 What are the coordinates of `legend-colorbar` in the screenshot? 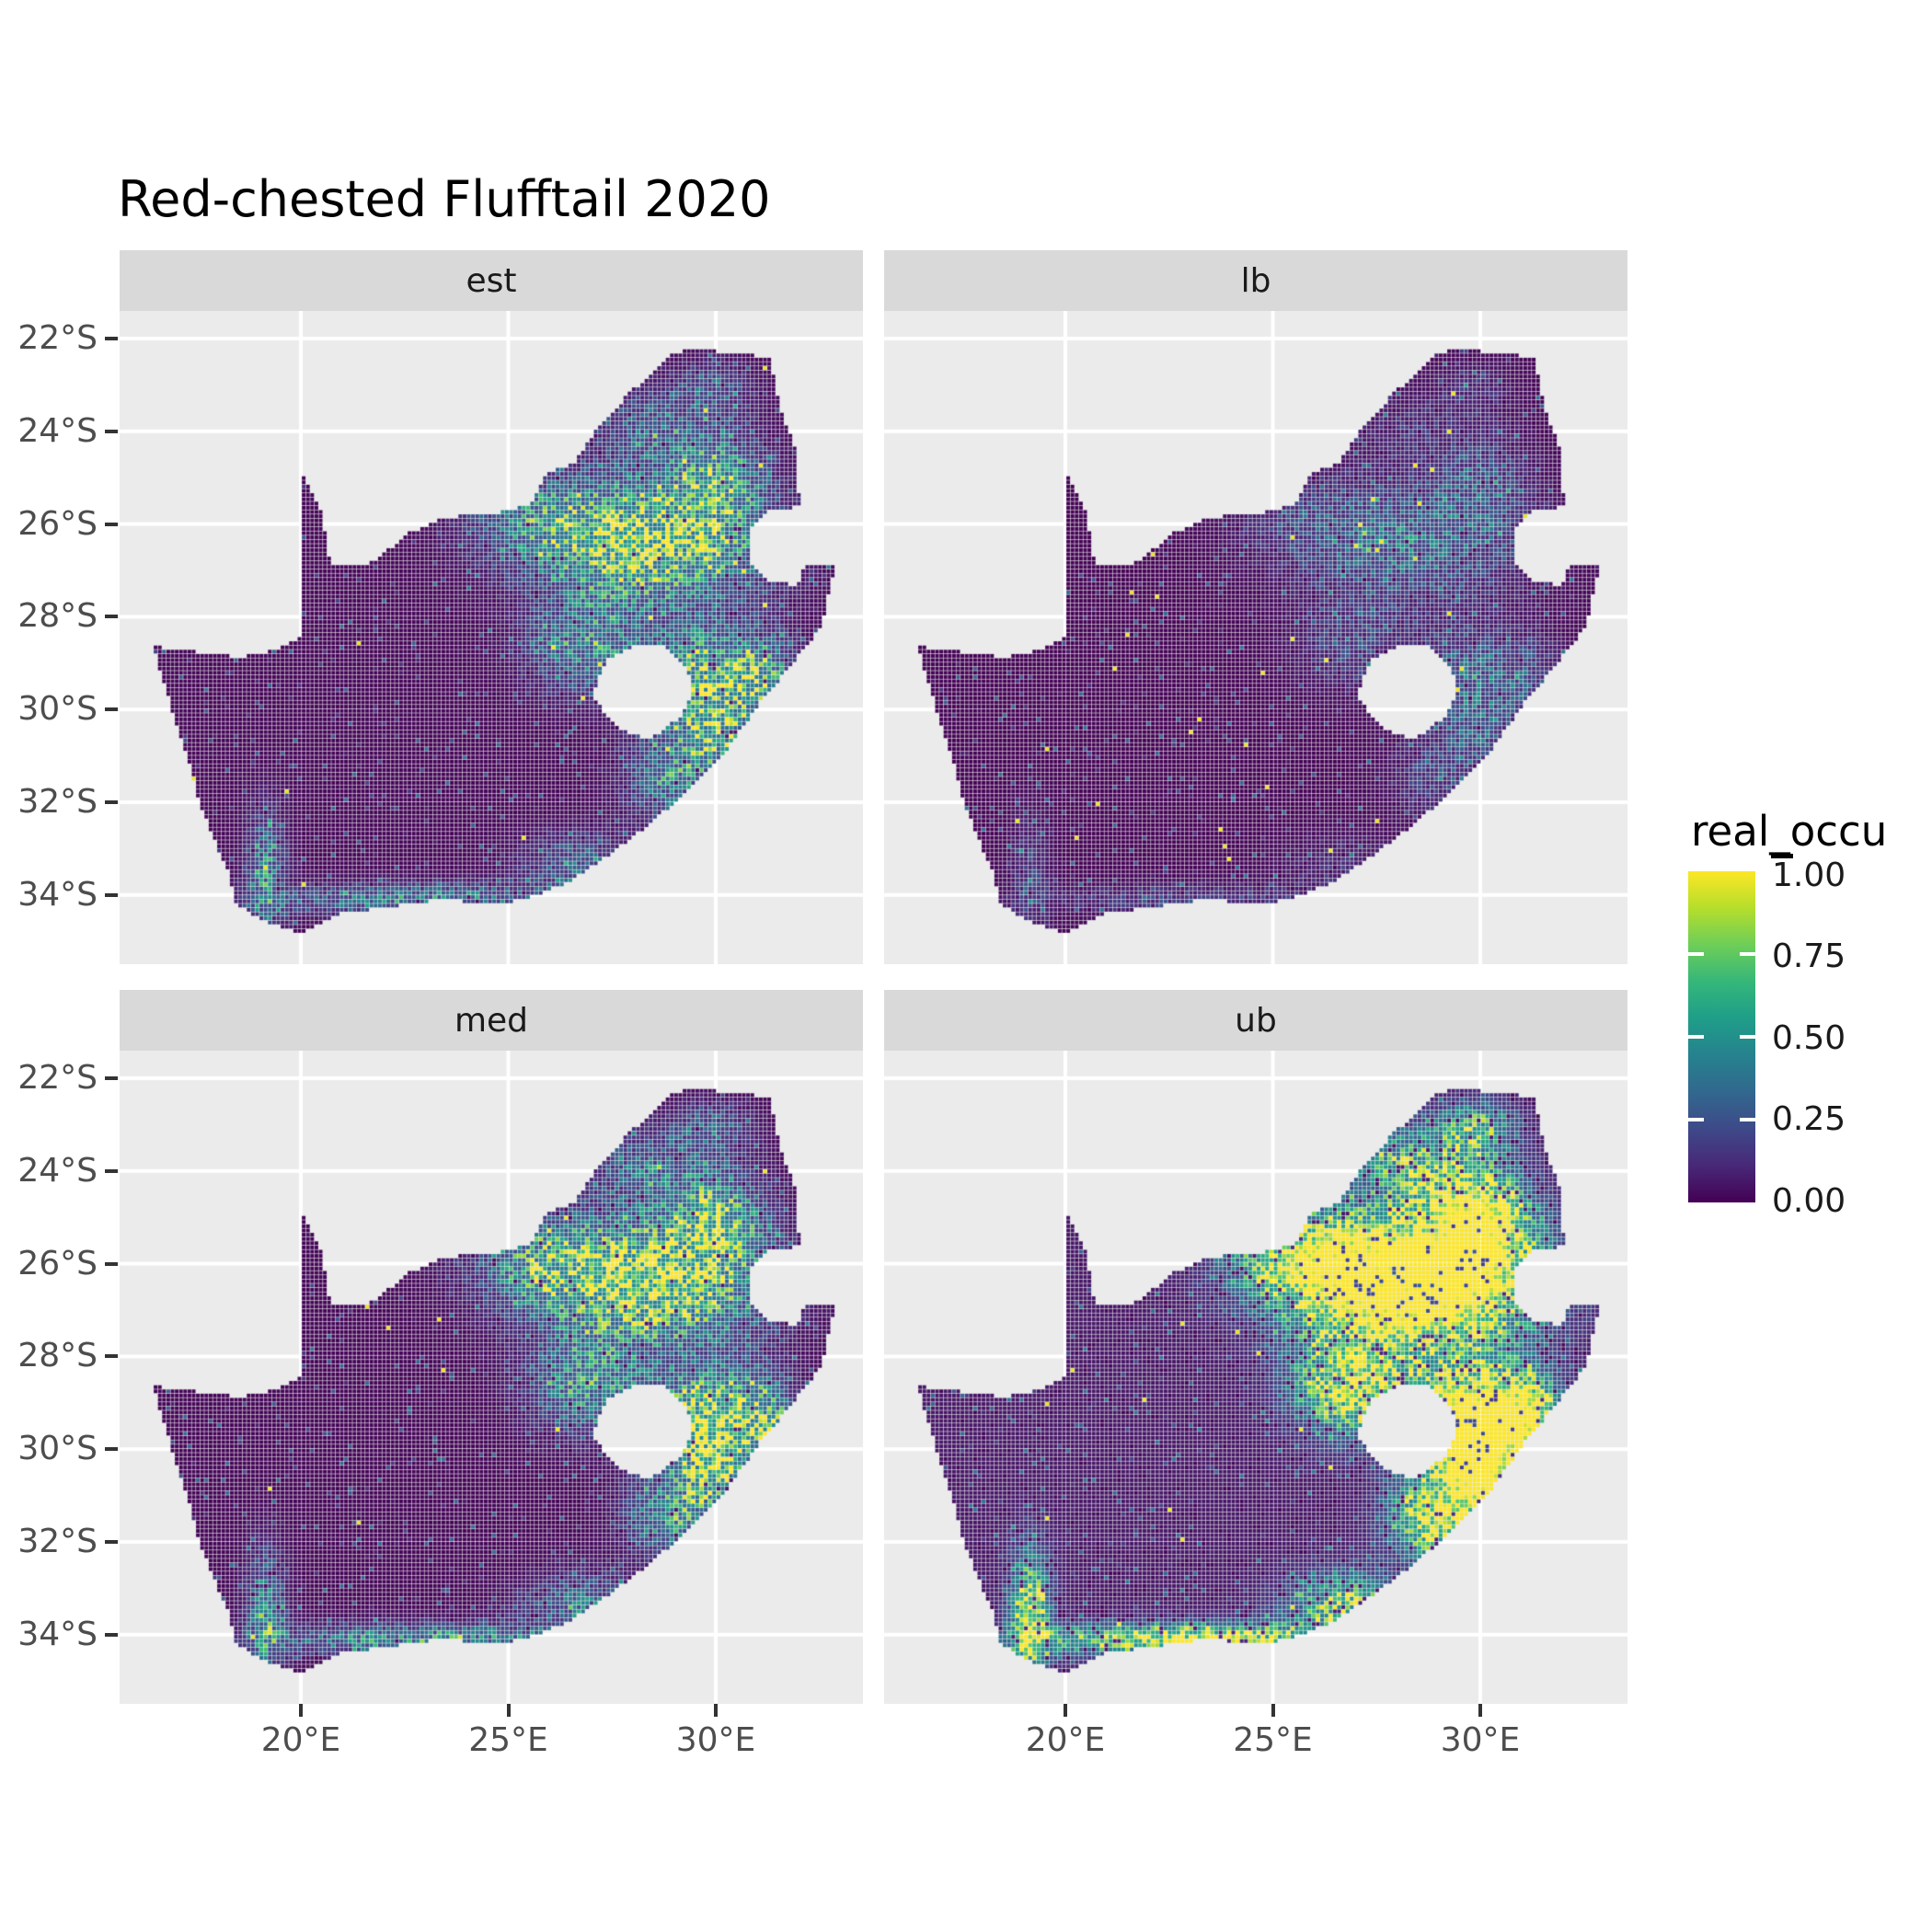 It's located at (1721, 1036).